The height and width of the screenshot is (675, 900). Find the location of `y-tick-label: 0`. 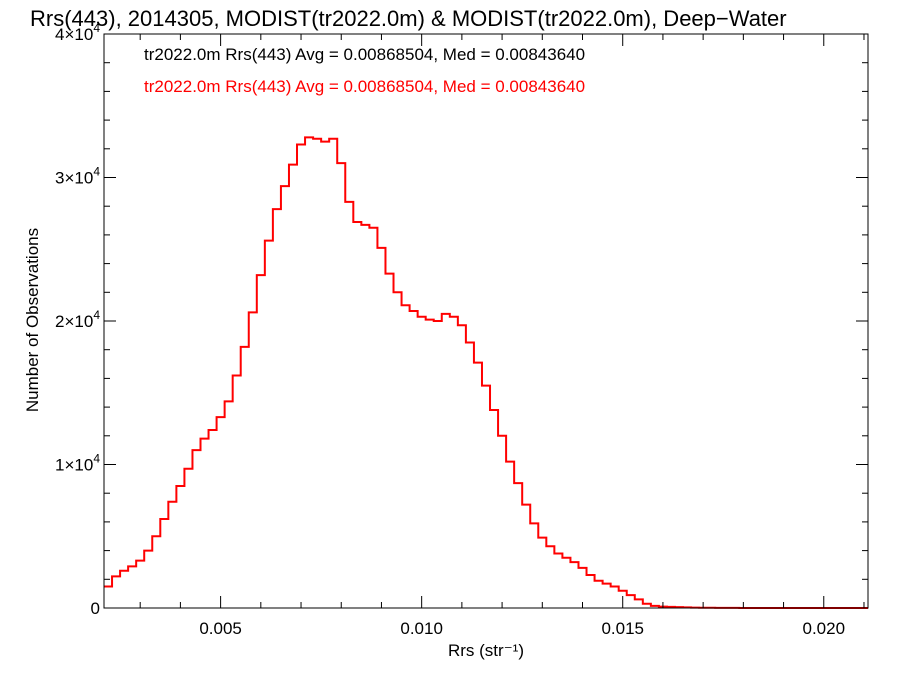

y-tick-label: 0 is located at coordinates (95, 608).